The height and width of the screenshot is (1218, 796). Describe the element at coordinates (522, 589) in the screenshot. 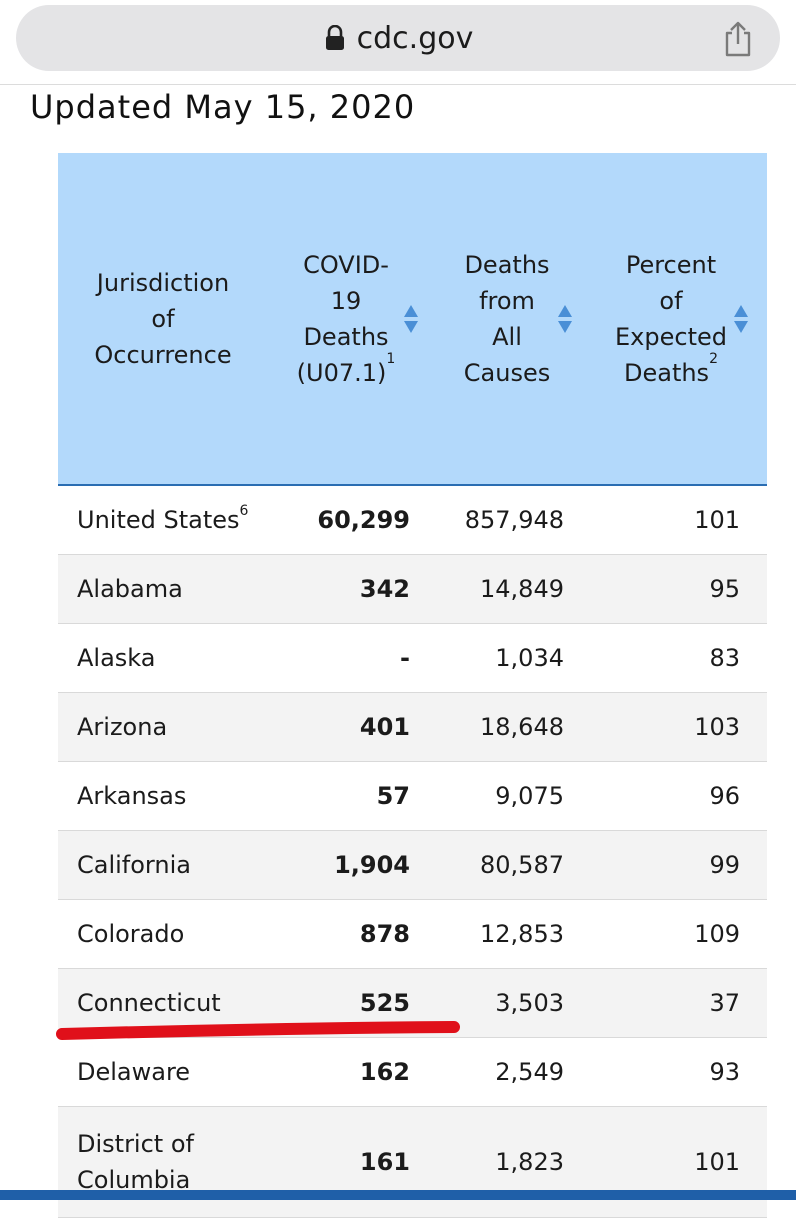

I see `all-deaths-cell: 14,849` at that location.